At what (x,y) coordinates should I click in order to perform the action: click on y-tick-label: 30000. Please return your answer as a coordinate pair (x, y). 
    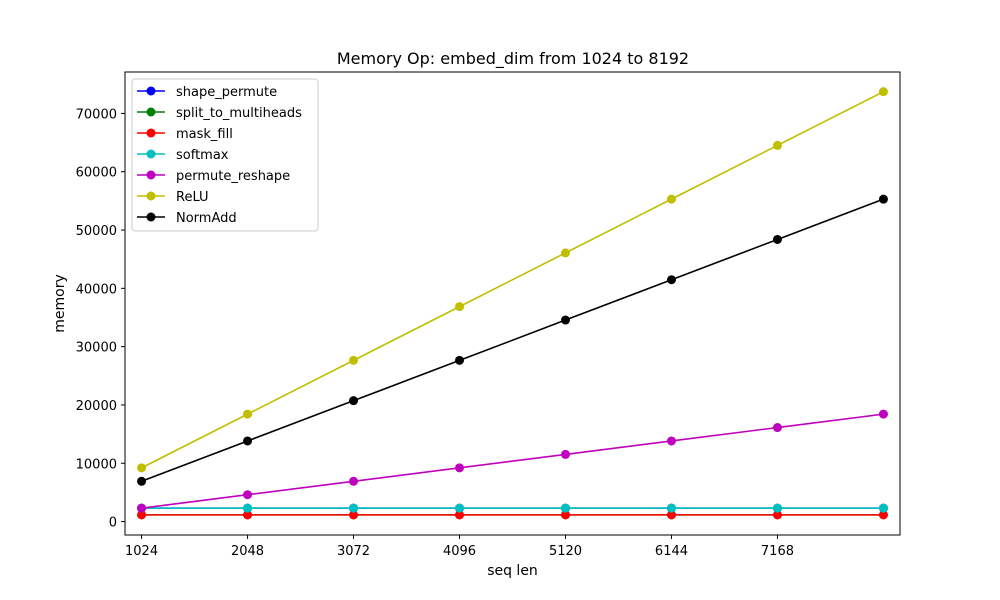
    Looking at the image, I should click on (96, 348).